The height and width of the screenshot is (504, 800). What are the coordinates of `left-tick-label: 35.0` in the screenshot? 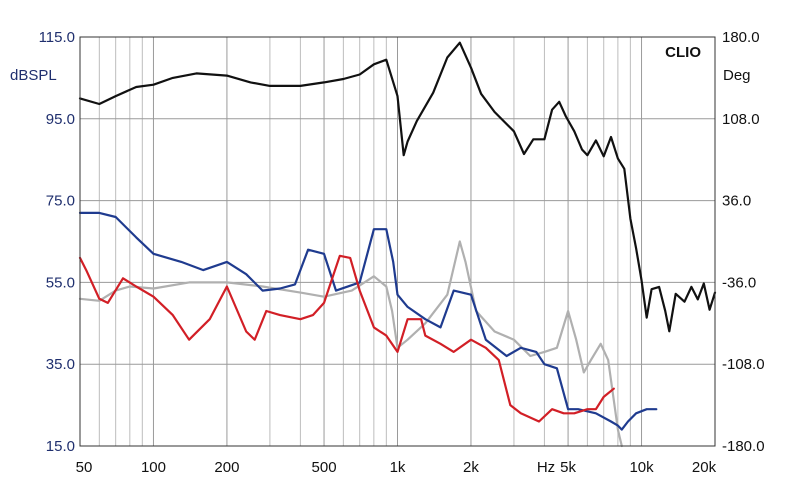 It's located at (60, 364).